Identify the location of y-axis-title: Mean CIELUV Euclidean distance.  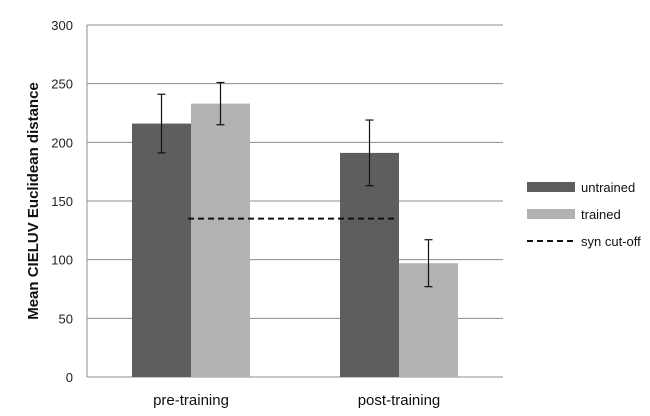
(33, 201).